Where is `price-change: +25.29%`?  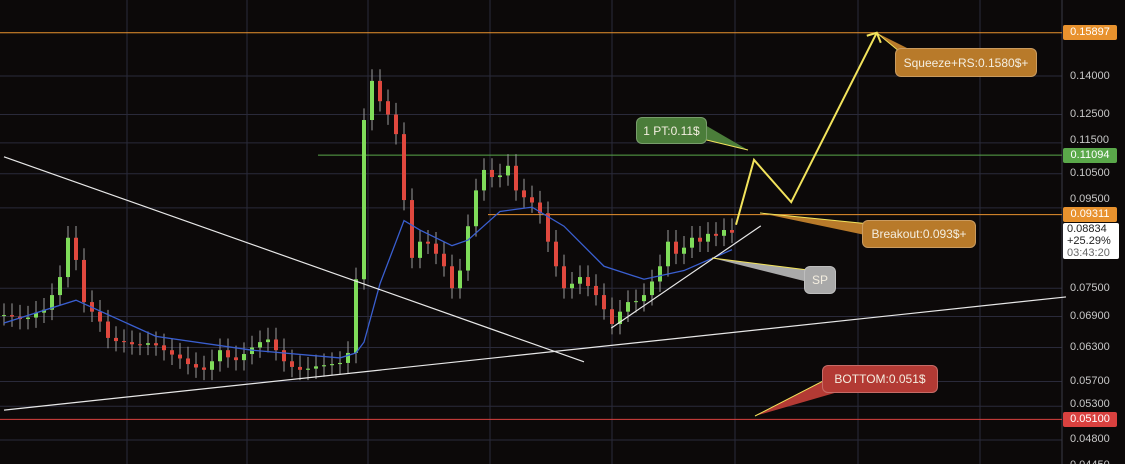
price-change: +25.29% is located at coordinates (1089, 241).